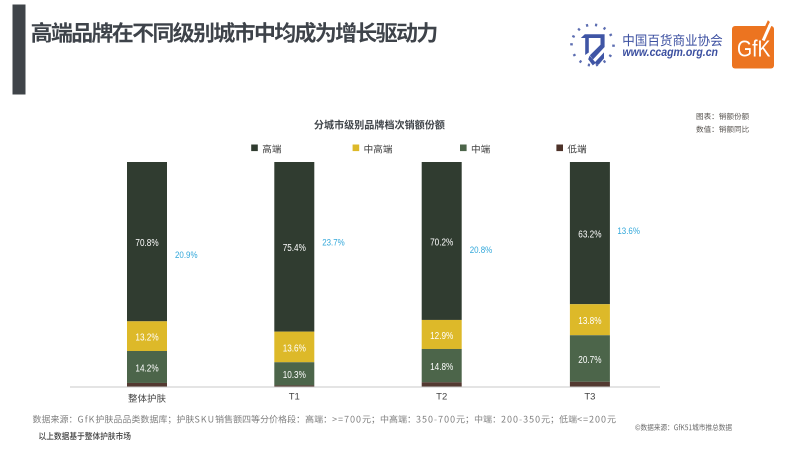 This screenshot has width=800, height=450. Describe the element at coordinates (589, 321) in the screenshot. I see `svg-text: 13.8%` at that location.